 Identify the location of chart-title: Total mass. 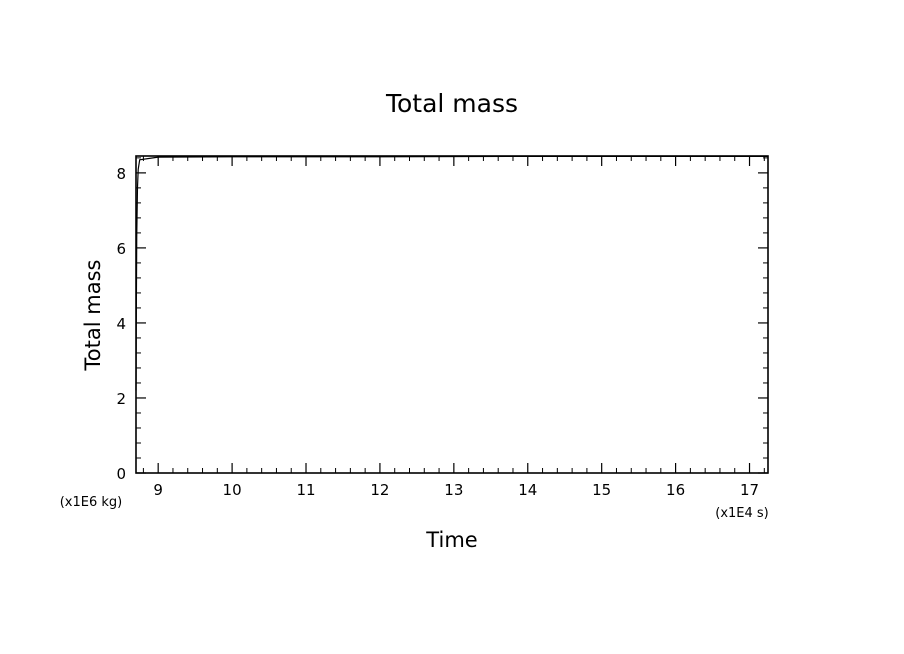
(451, 103).